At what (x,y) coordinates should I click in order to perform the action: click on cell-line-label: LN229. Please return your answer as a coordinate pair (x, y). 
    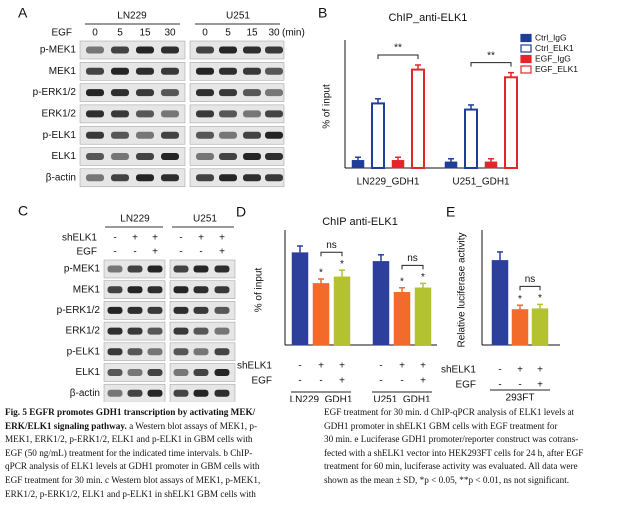
    Looking at the image, I should click on (135, 219).